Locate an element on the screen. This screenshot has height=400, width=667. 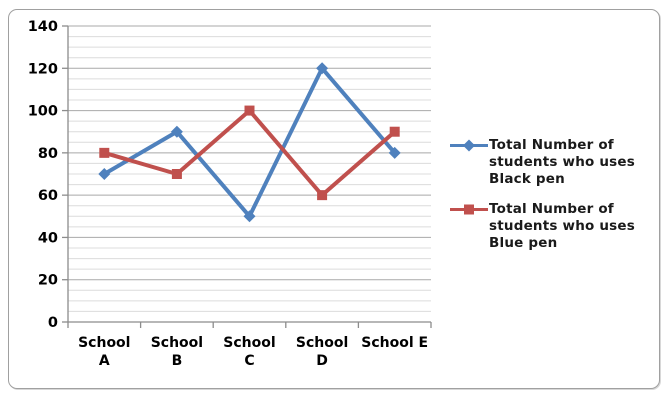
y-axis-label: 140 is located at coordinates (43, 27).